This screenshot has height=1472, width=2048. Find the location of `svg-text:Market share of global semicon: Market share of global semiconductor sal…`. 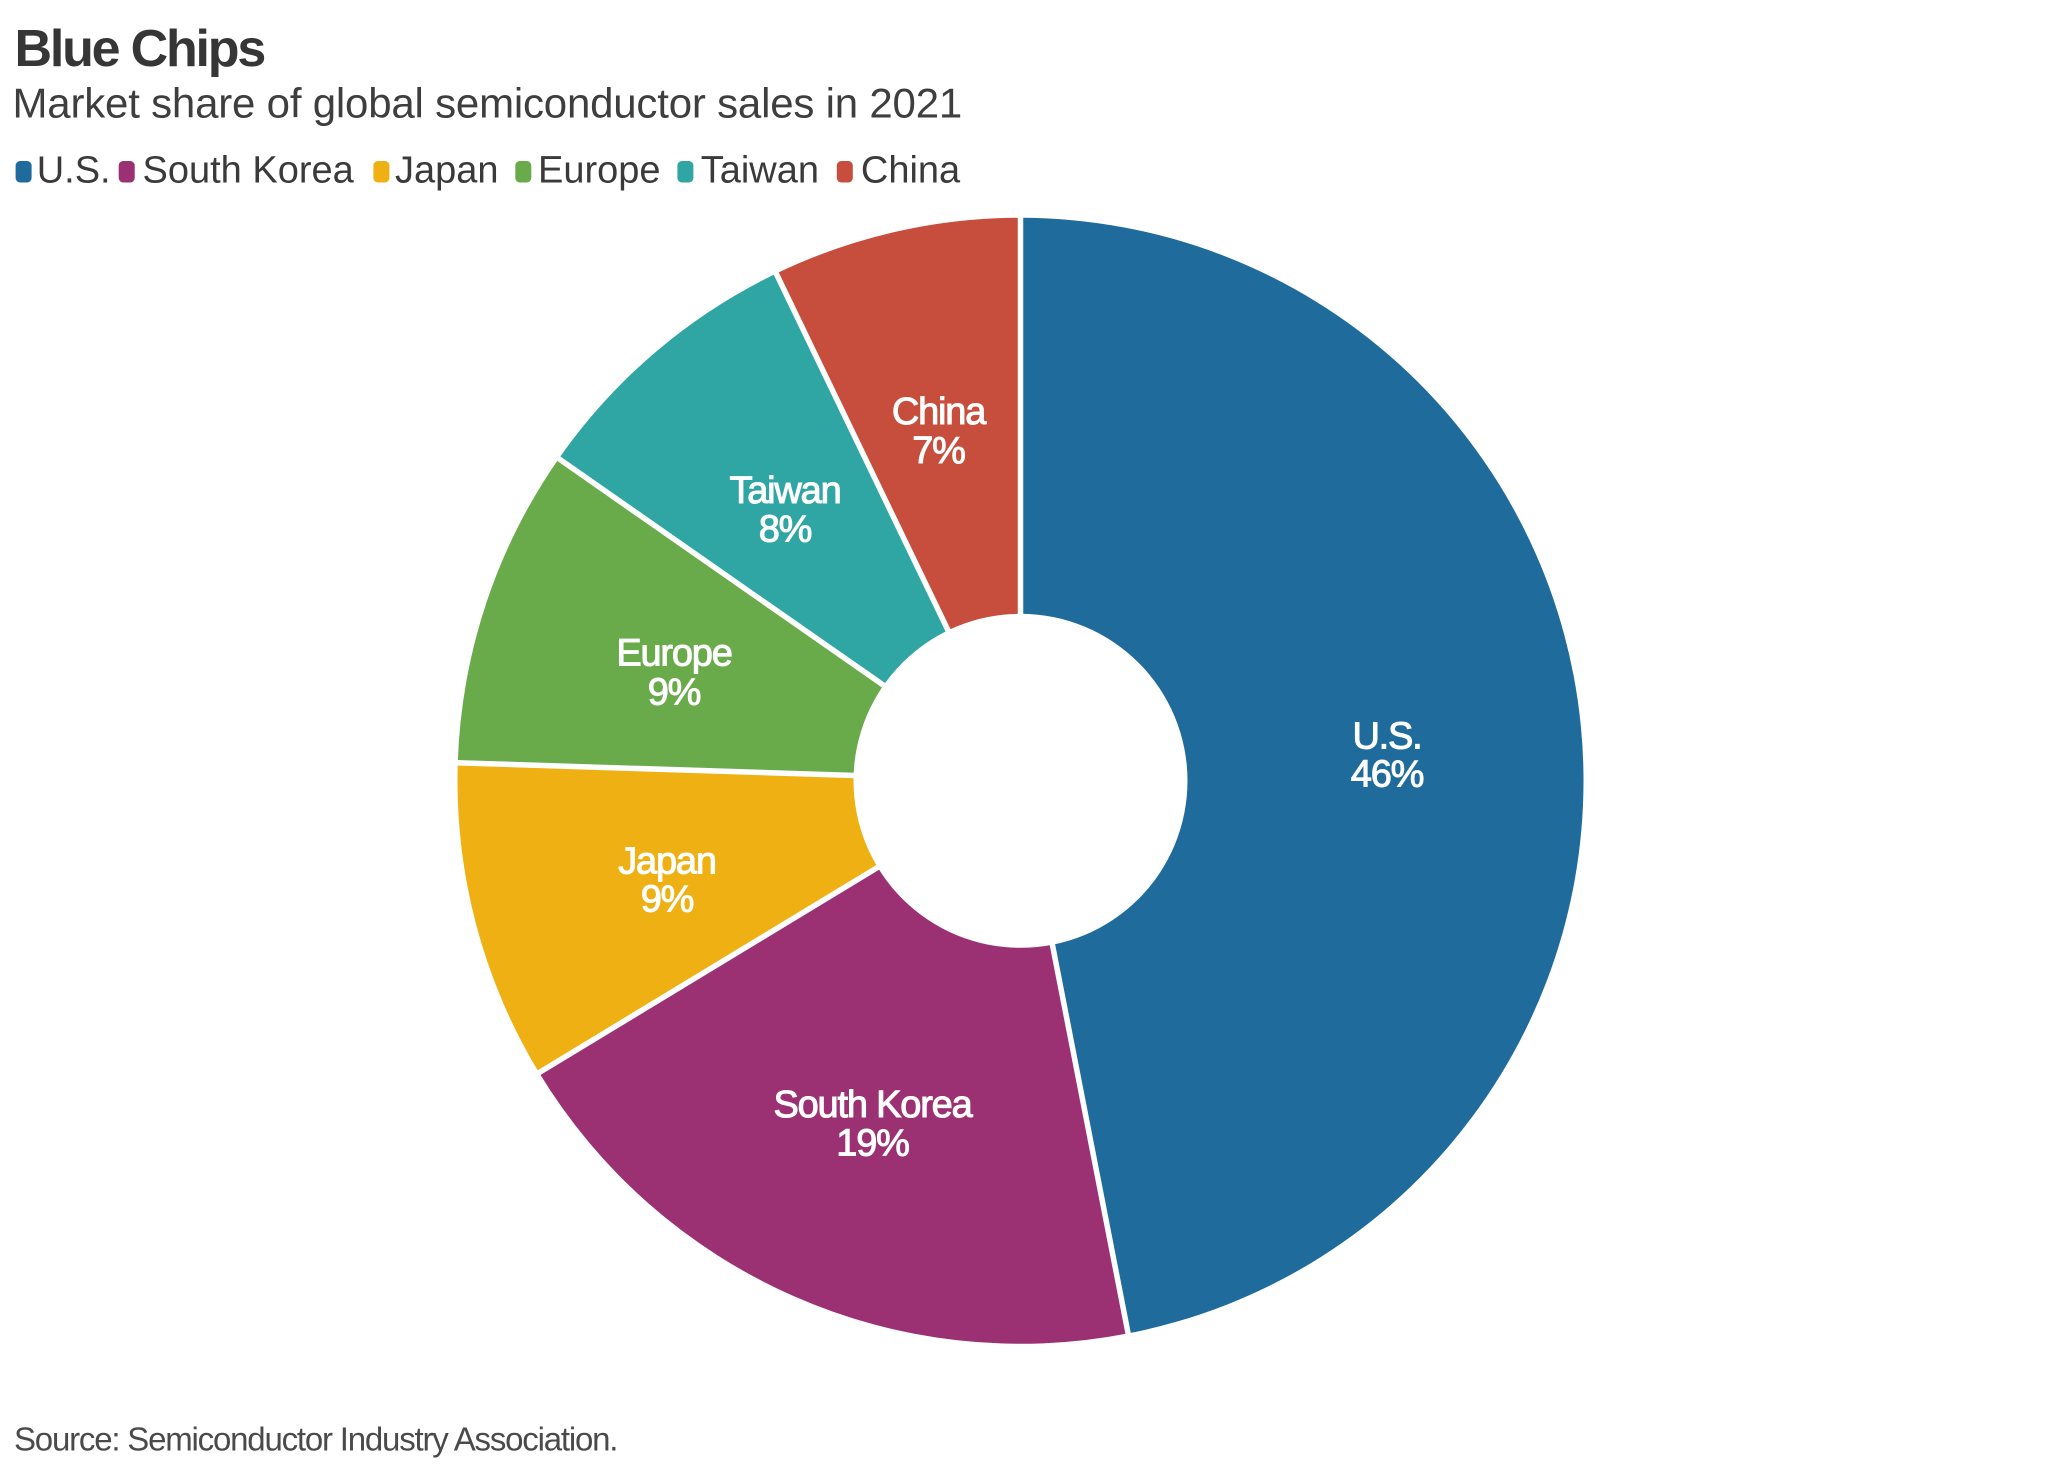

svg-text:Market share of global semicon: Market share of global semiconductor sal… is located at coordinates (488, 103).